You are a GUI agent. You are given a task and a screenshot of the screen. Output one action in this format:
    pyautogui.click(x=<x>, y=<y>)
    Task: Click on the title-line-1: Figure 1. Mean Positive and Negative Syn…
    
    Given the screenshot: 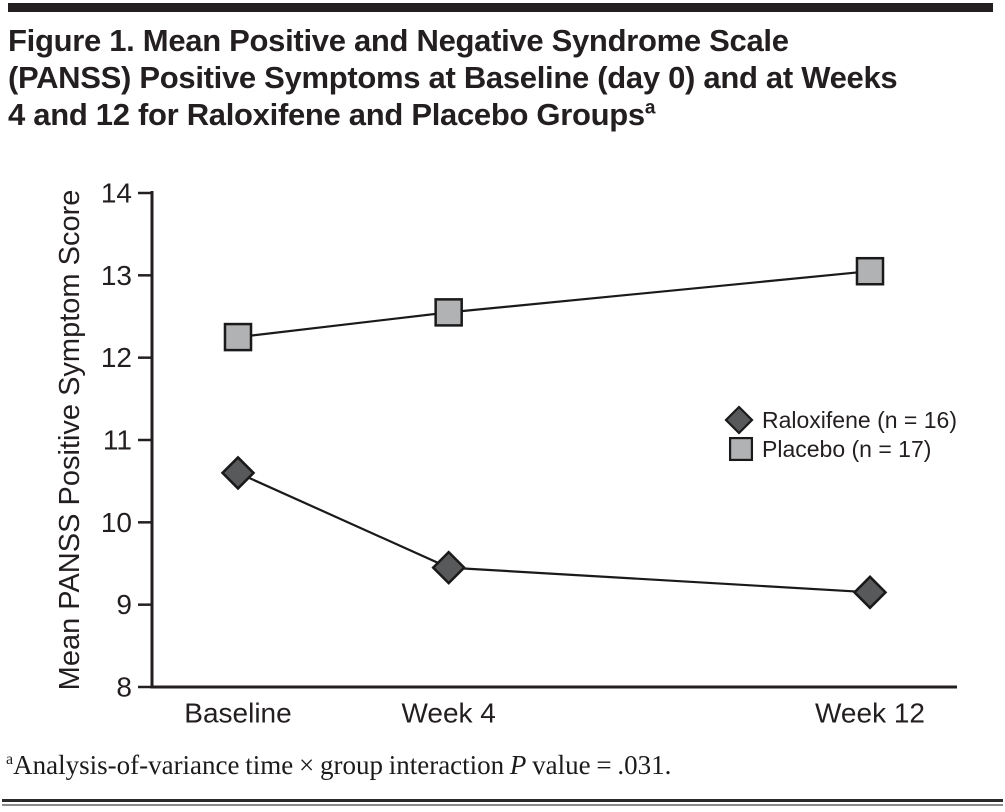 What is the action you would take?
    pyautogui.click(x=398, y=40)
    